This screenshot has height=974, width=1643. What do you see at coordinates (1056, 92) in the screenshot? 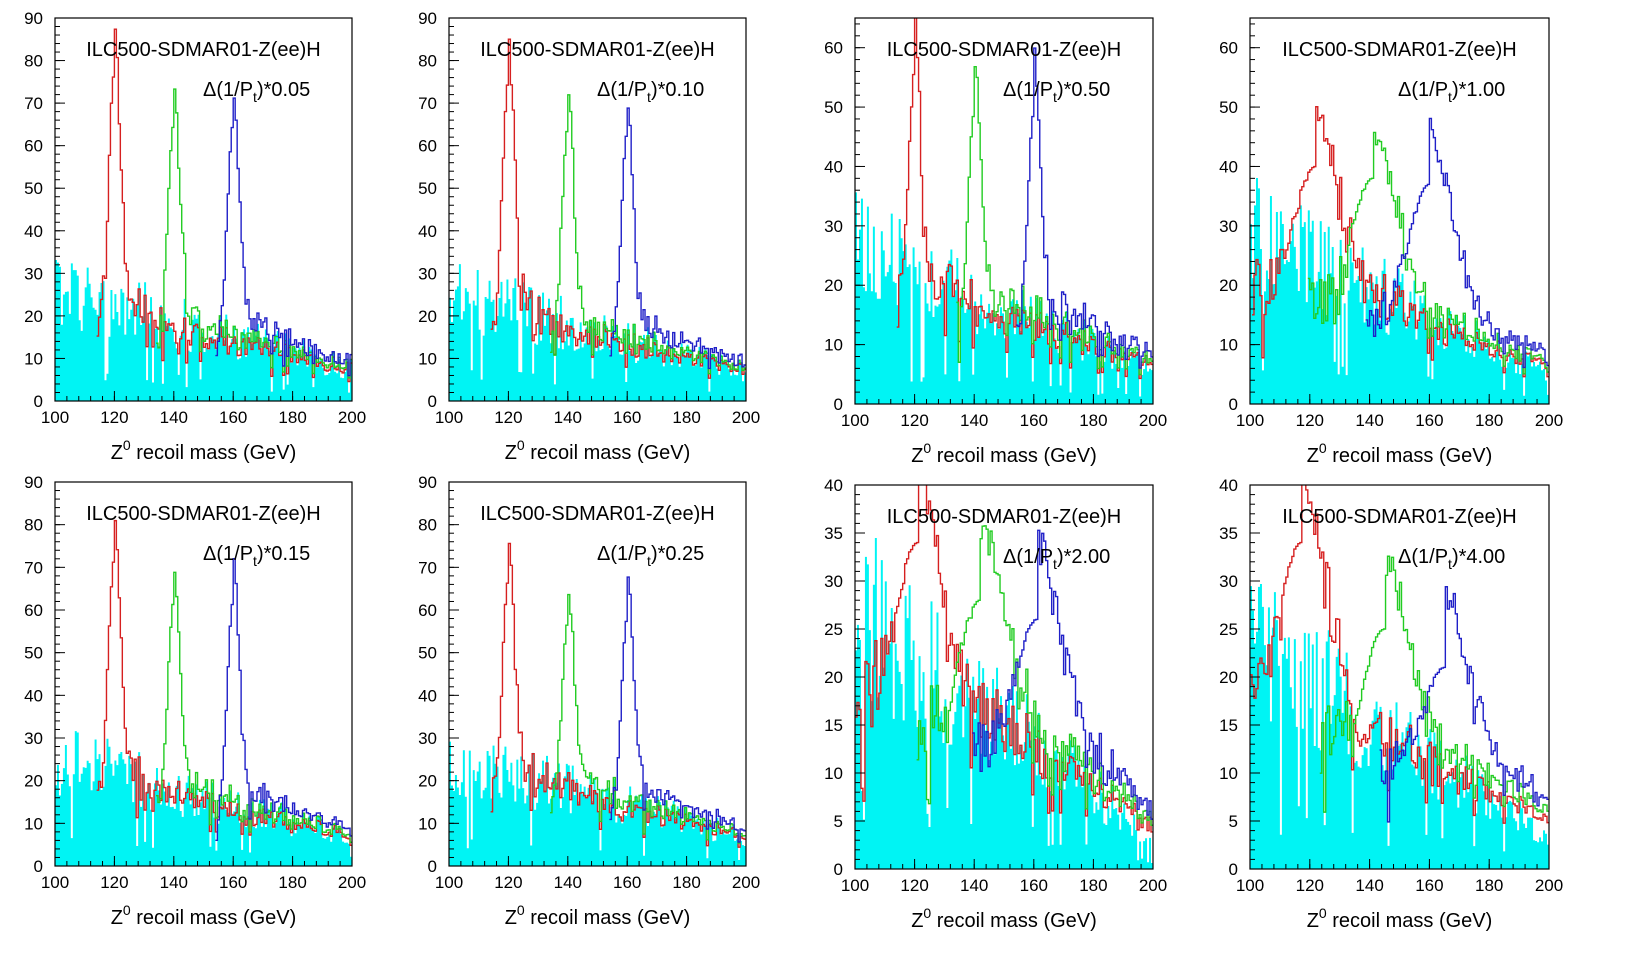
I see `resolution-annotation: Δ(1/Pt)*0.50` at bounding box center [1056, 92].